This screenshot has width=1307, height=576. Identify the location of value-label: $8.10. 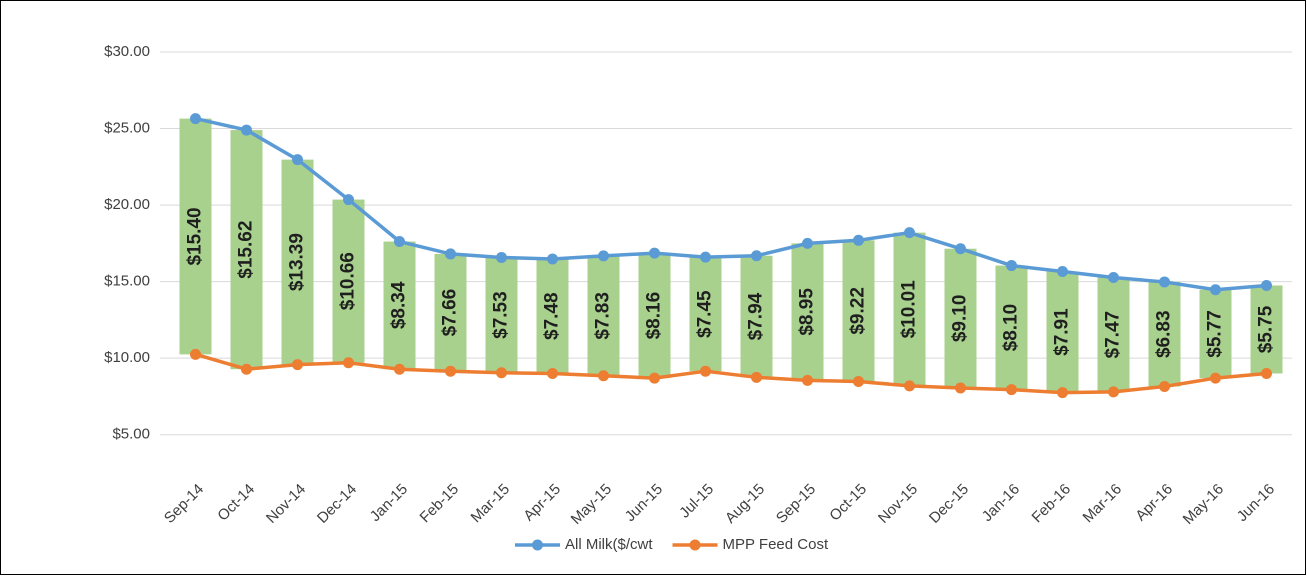
(1011, 328).